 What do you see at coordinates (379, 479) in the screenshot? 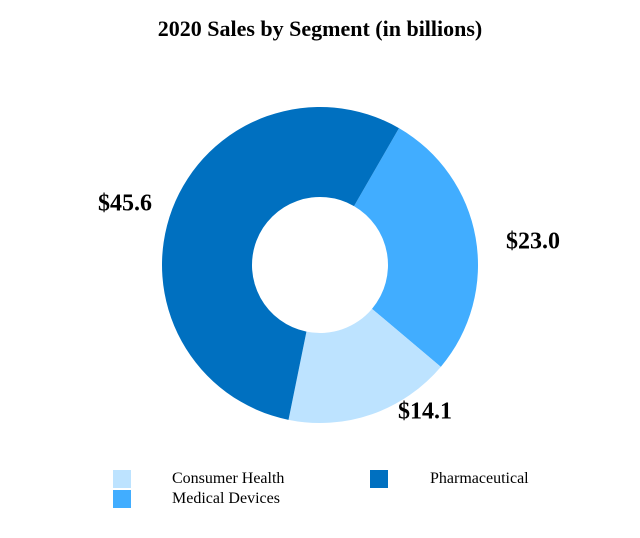
I see `legend-swatch-pharmaceutical` at bounding box center [379, 479].